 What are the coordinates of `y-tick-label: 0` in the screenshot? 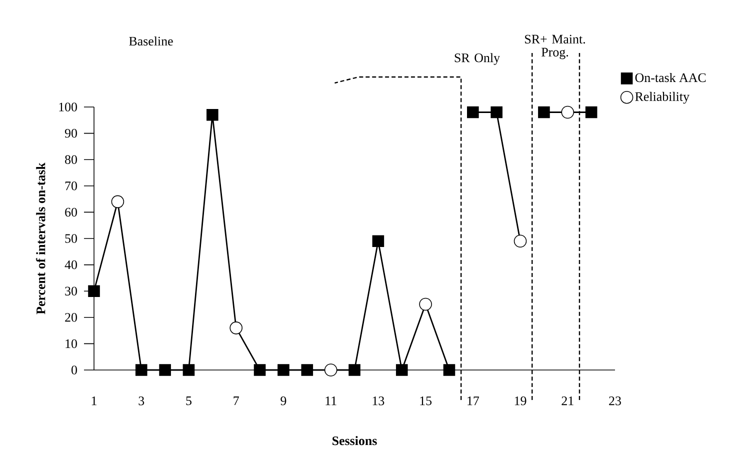 It's located at (74, 370).